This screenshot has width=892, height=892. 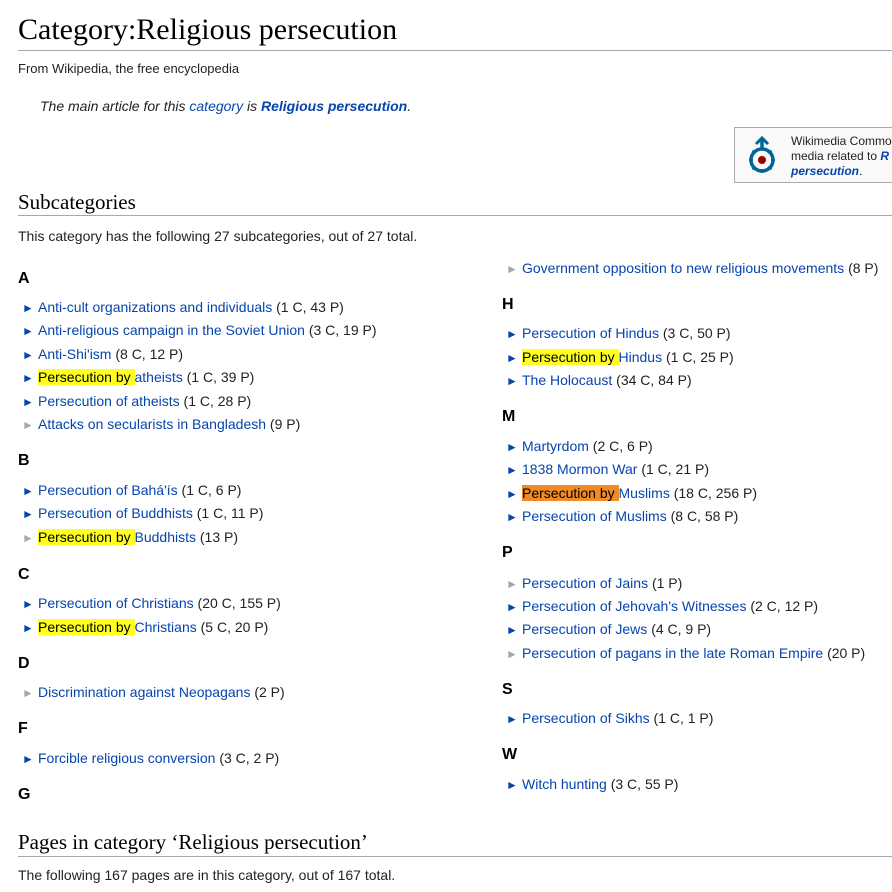 What do you see at coordinates (846, 653) in the screenshot?
I see `subcategory-counts: (20 P)` at bounding box center [846, 653].